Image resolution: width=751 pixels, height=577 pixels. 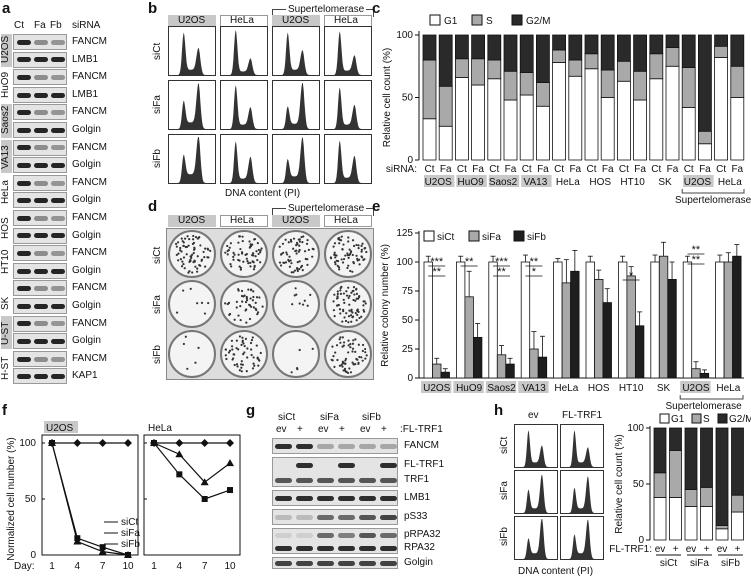 What do you see at coordinates (408, 98) in the screenshot?
I see `panel-c-ytick-label: 50` at bounding box center [408, 98].